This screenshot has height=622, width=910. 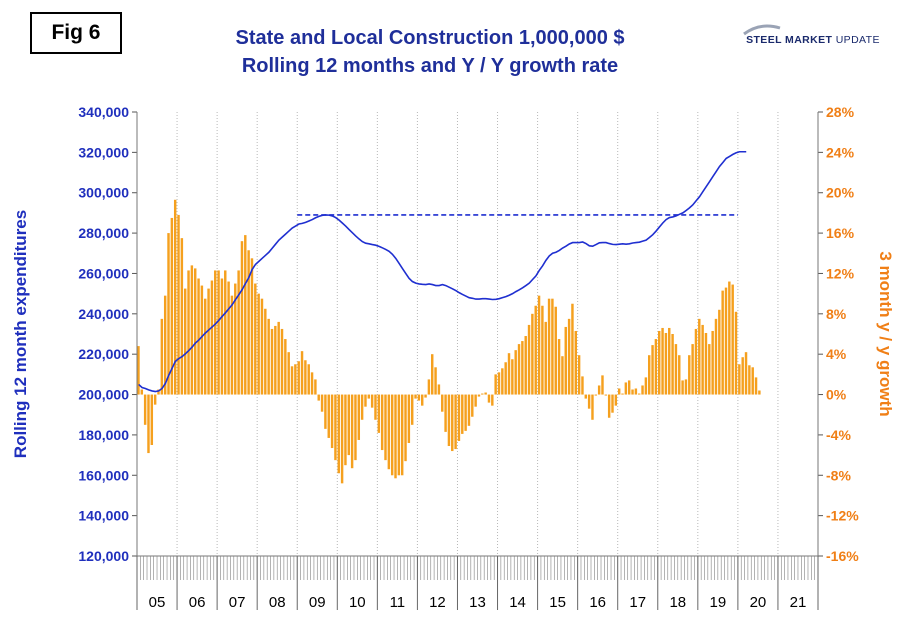 I want to click on left-axis-tick-label: 180,000, so click(x=103, y=435).